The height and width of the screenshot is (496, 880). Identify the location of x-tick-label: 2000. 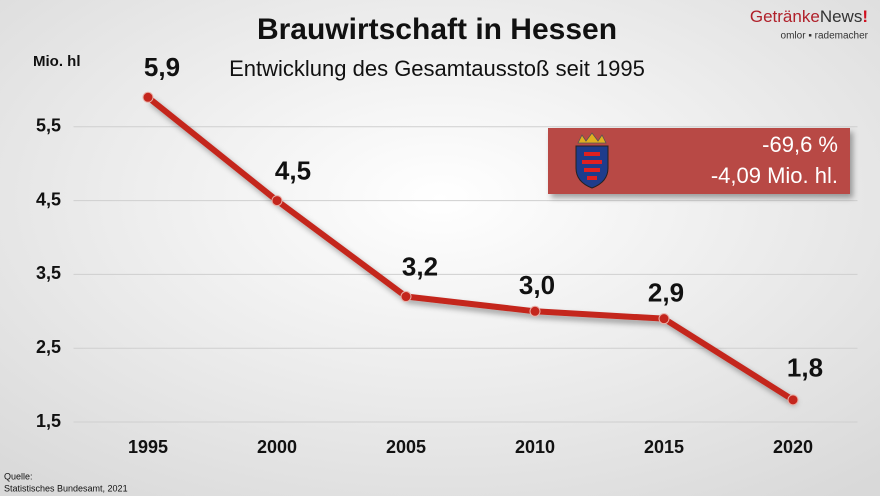
(277, 447).